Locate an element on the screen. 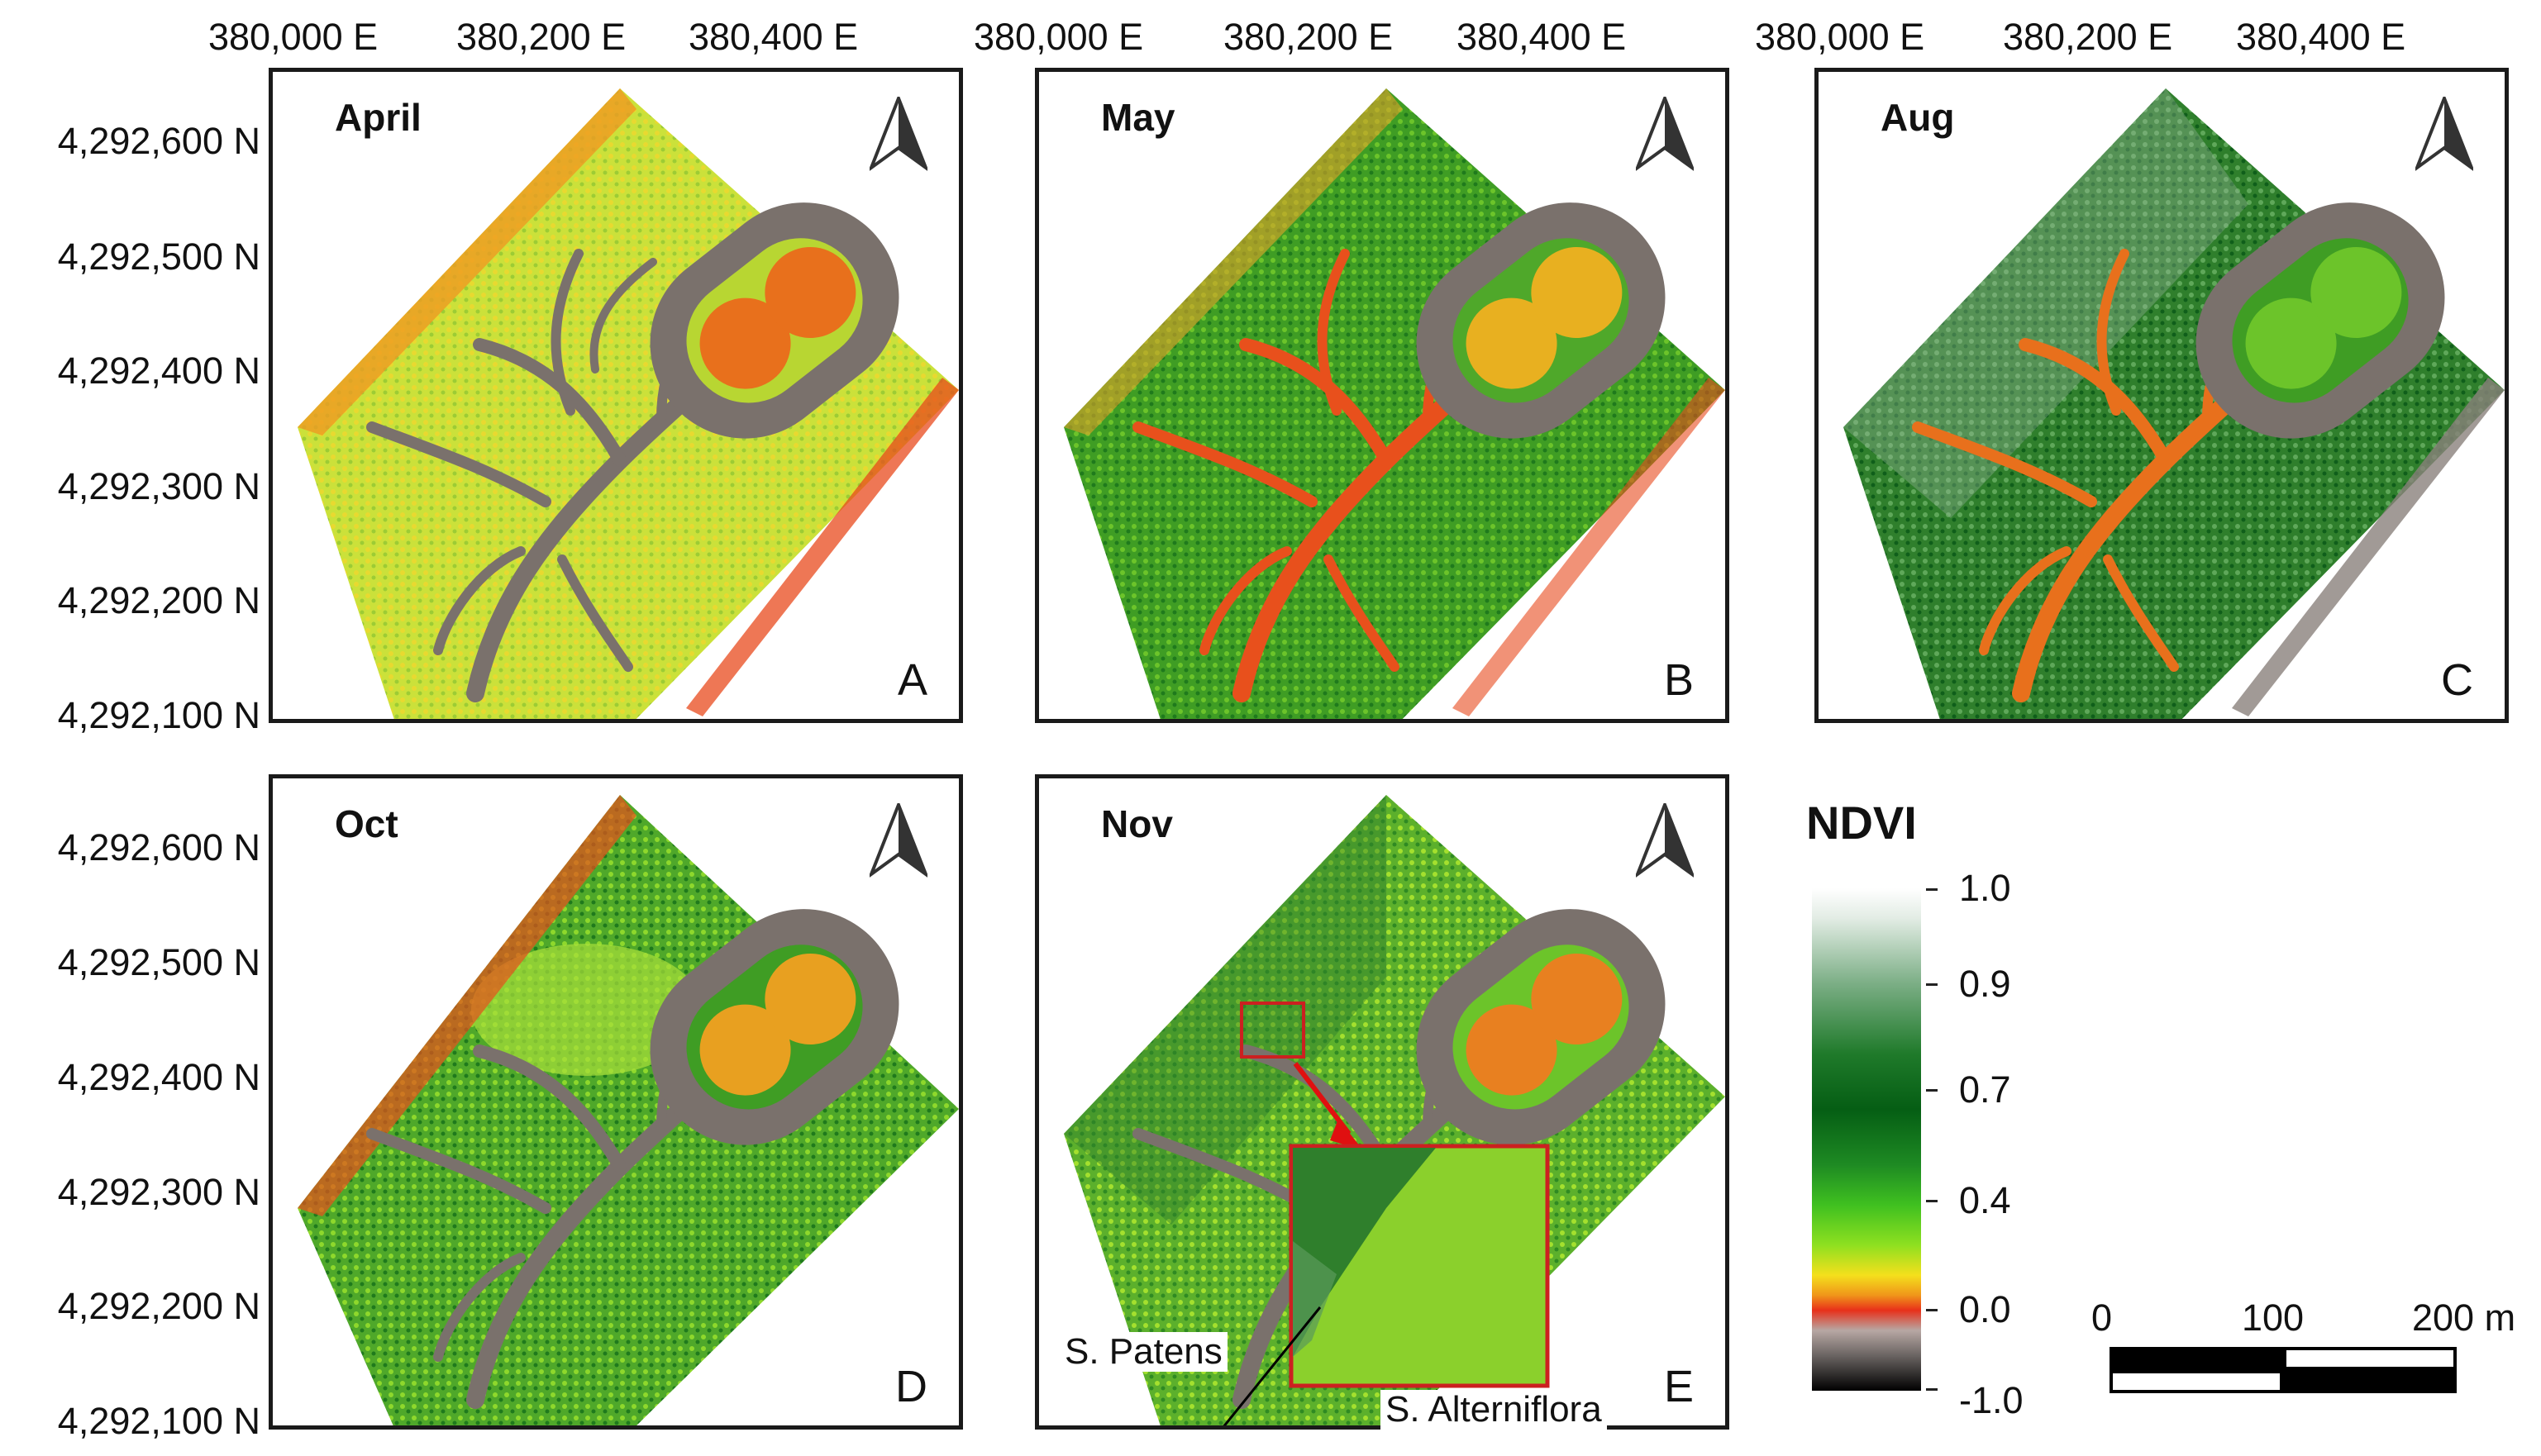 The image size is (2541, 1456). panel-month-label: Nov is located at coordinates (1137, 823).